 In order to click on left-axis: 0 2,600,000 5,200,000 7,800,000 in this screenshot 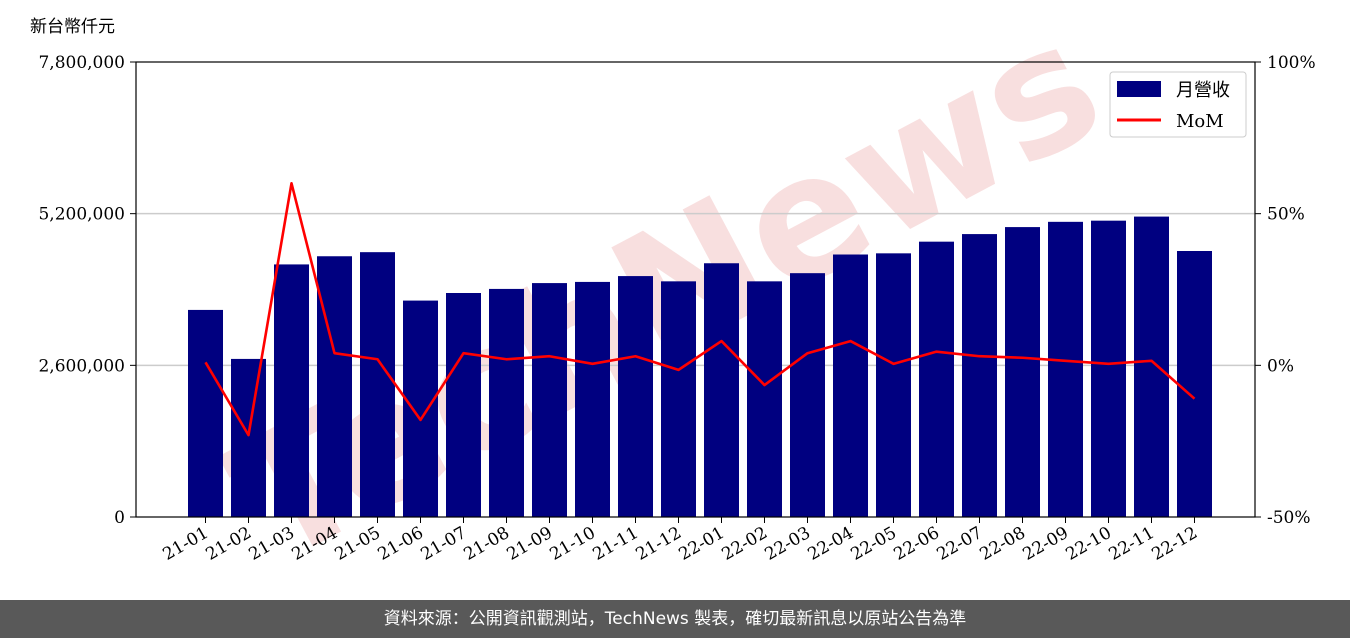, I will do `click(87, 290)`.